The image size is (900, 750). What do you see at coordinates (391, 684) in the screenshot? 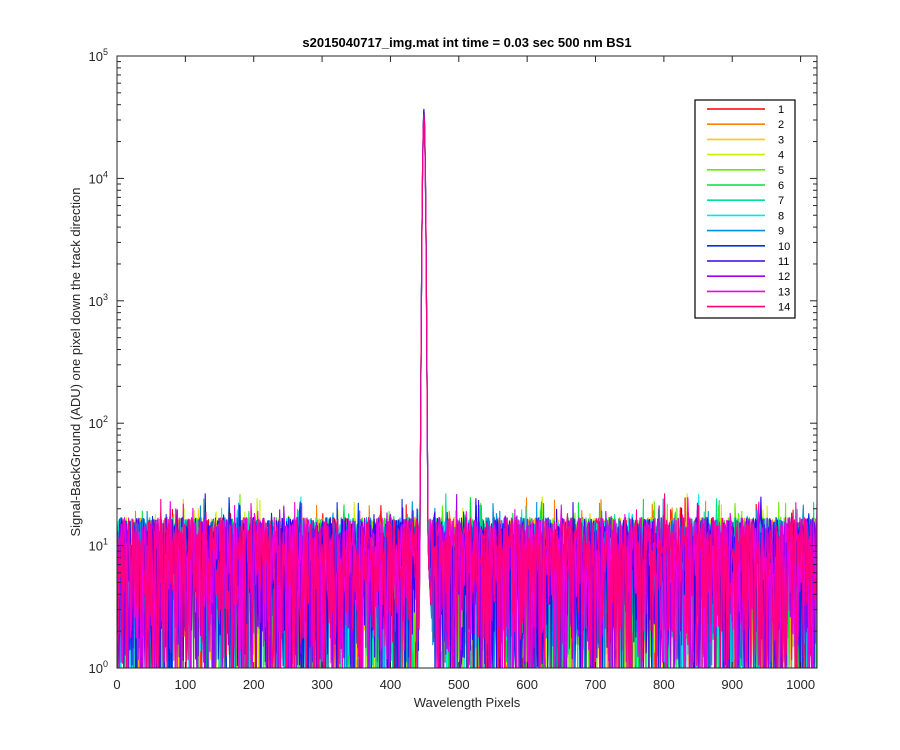
I see `x-tick-label: 400` at bounding box center [391, 684].